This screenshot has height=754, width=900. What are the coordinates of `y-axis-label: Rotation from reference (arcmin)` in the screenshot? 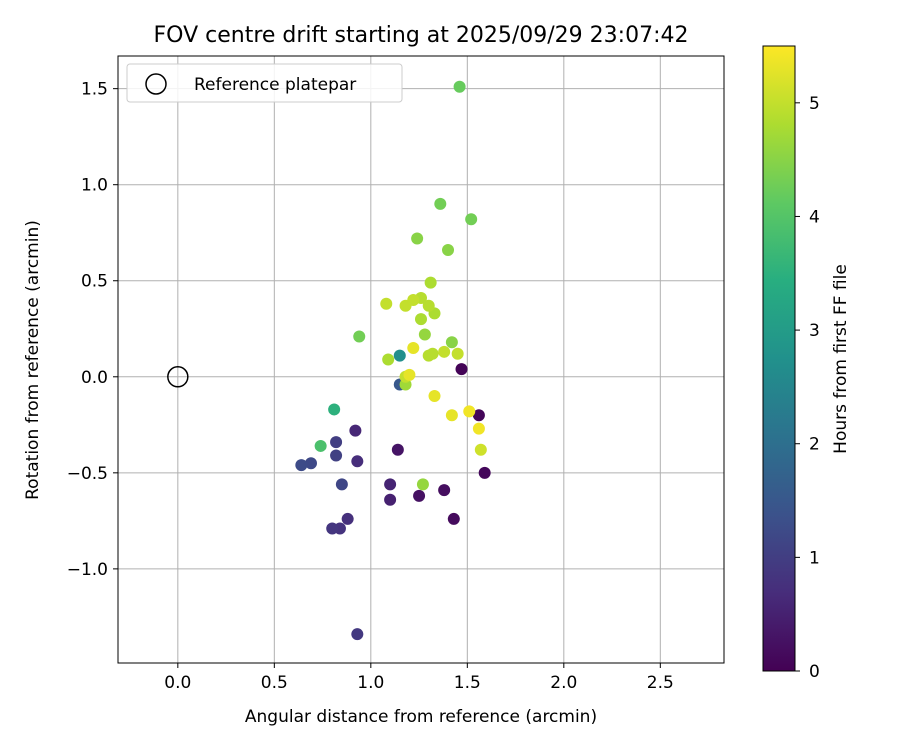 It's located at (33, 360).